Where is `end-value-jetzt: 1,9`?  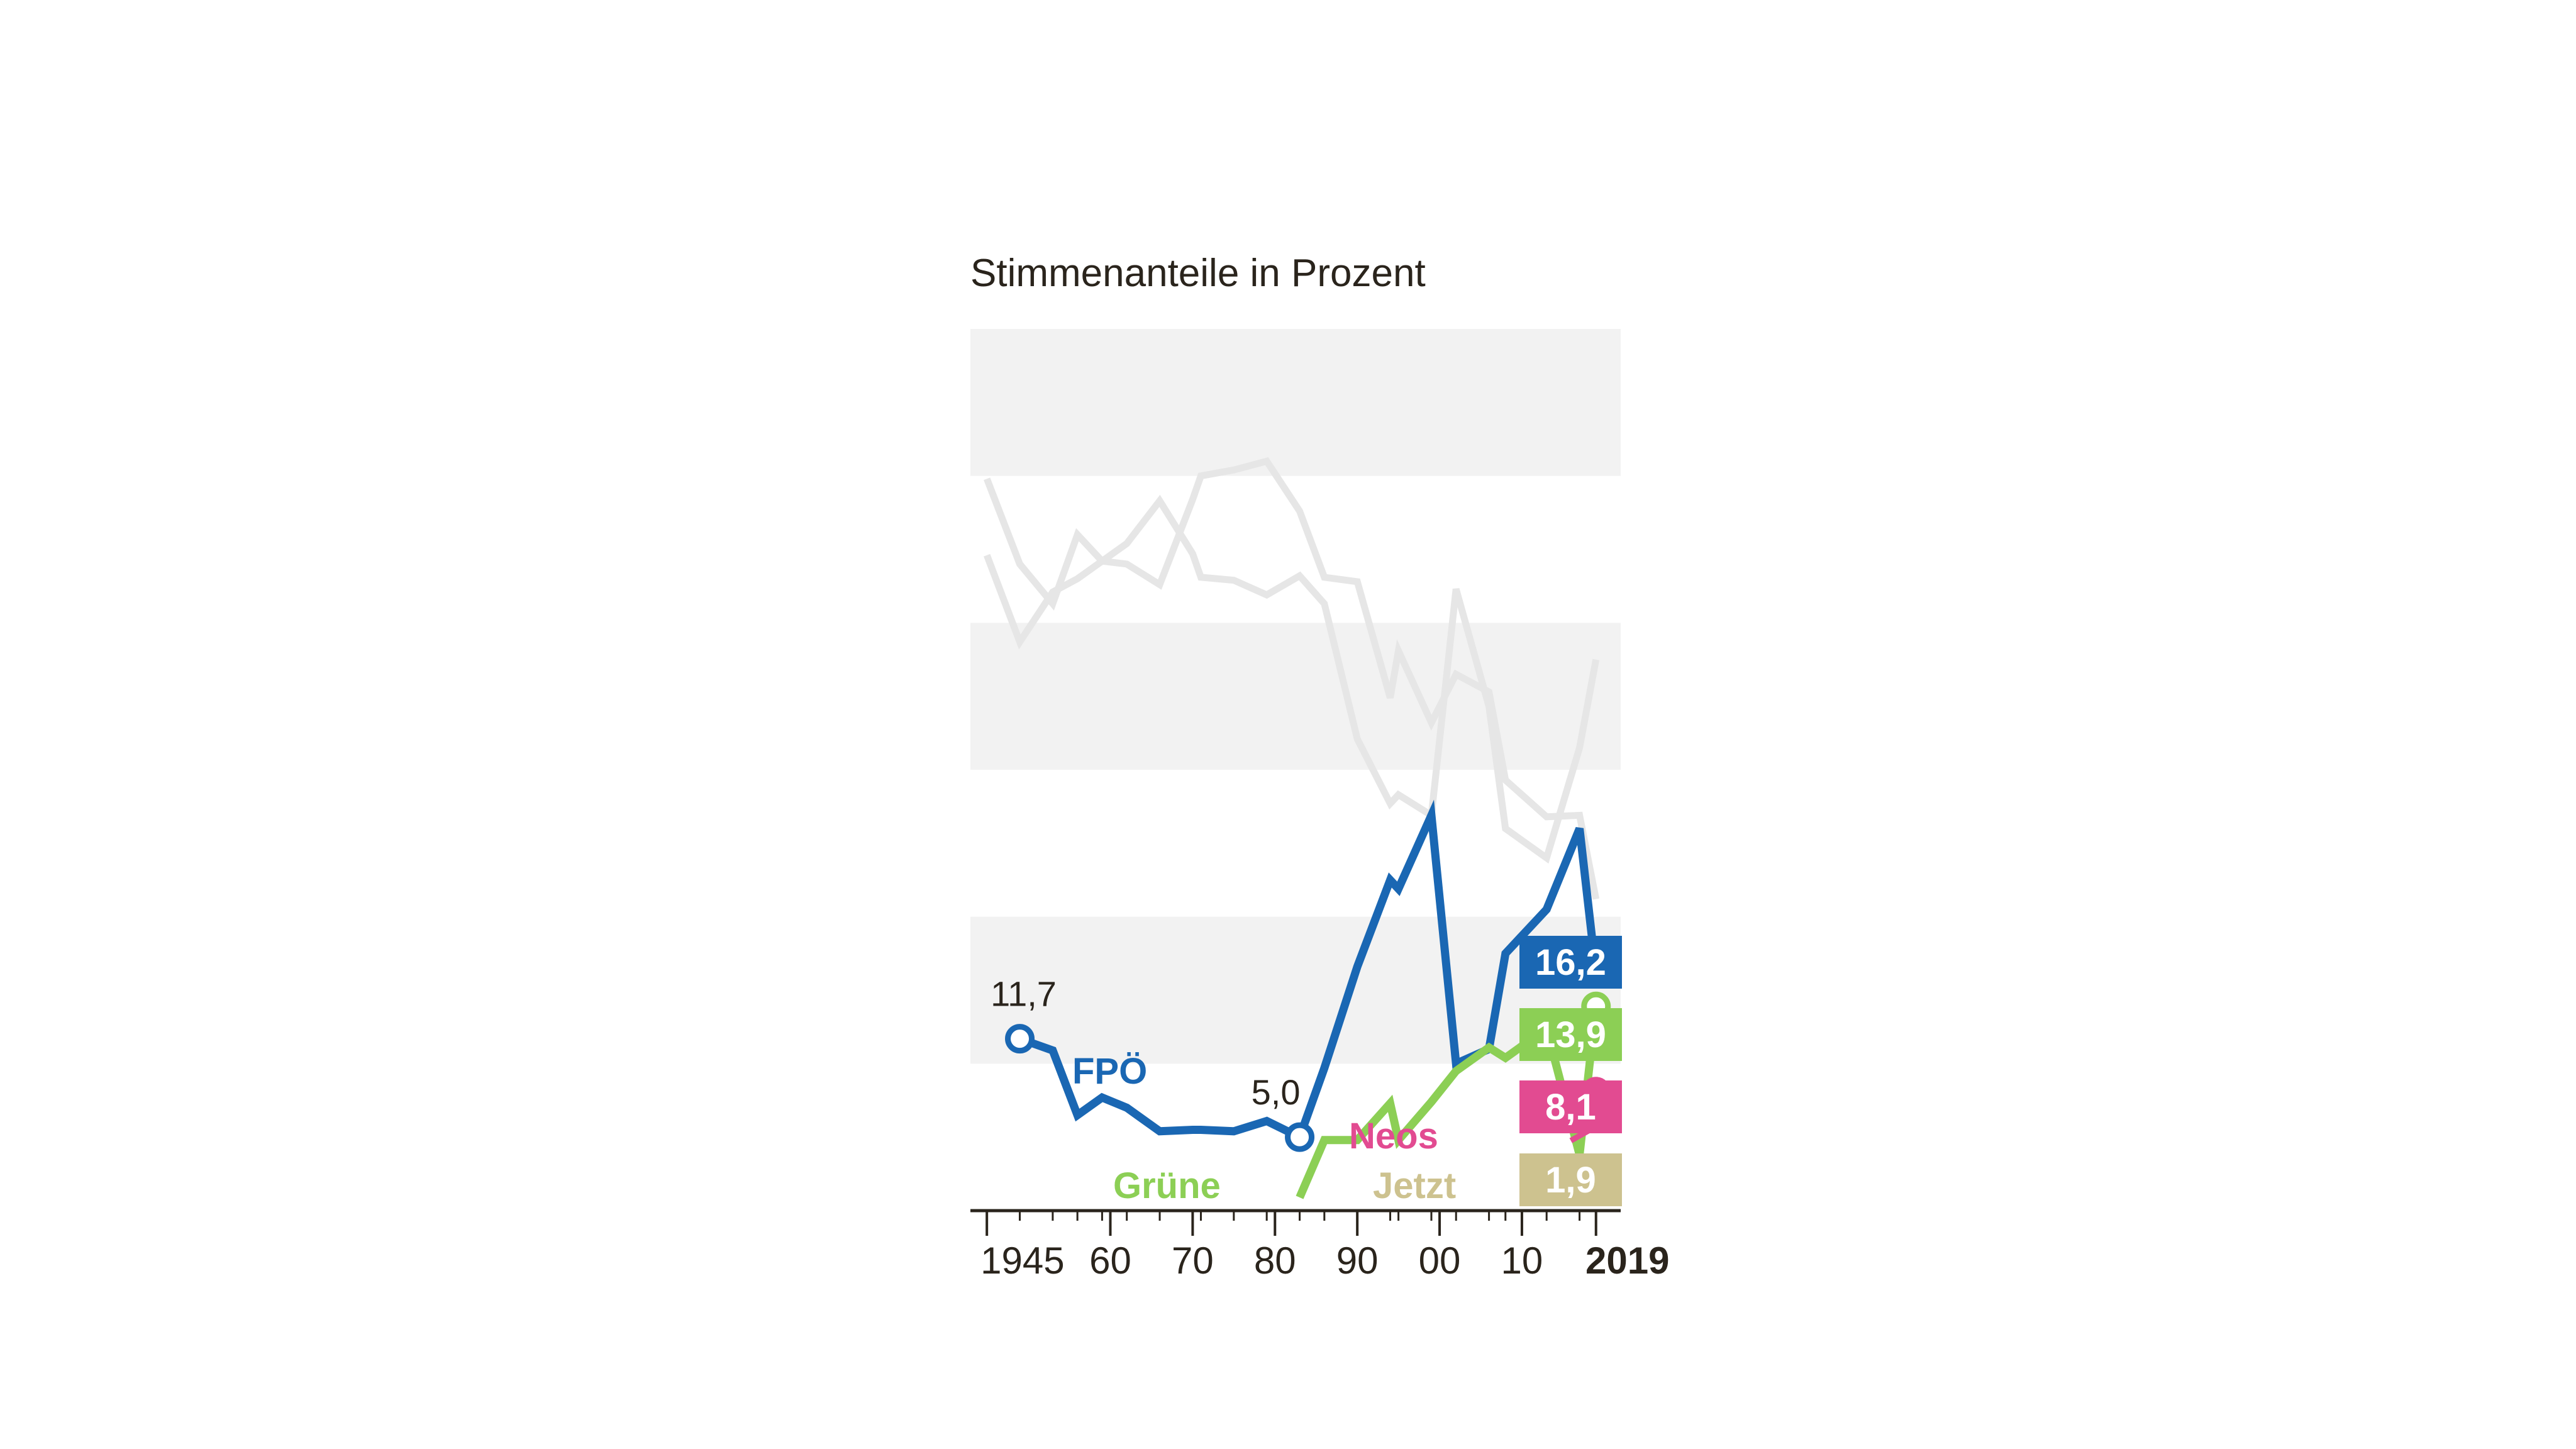
end-value-jetzt: 1,9 is located at coordinates (1570, 1180).